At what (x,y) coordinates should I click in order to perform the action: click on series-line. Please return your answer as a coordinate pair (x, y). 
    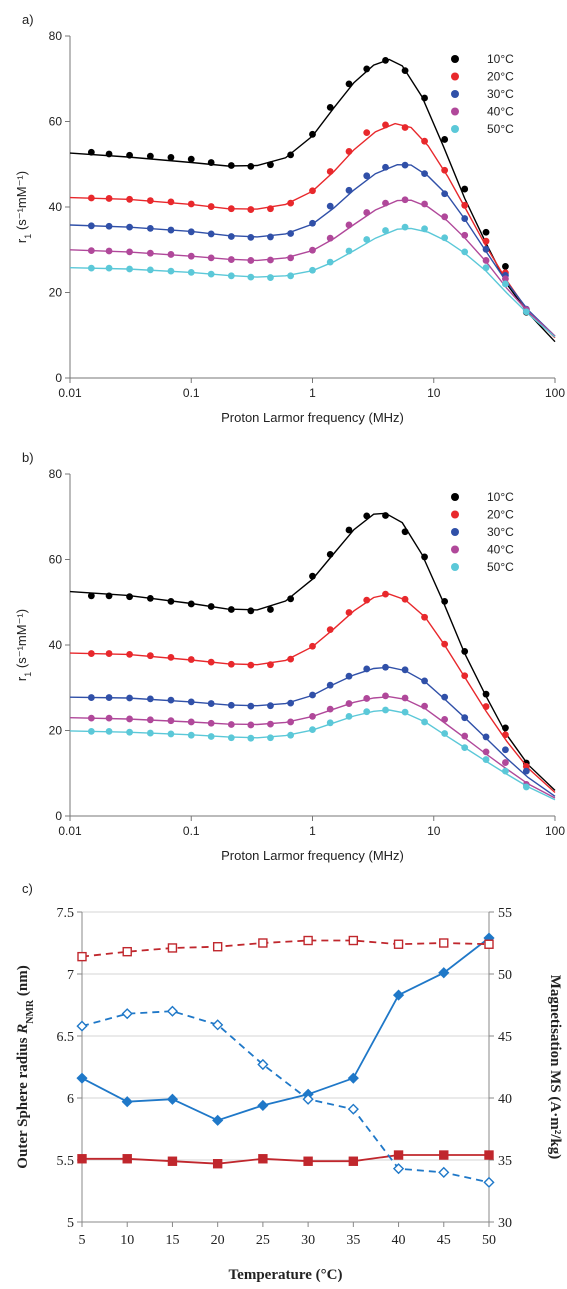
    Looking at the image, I should click on (285, 1097).